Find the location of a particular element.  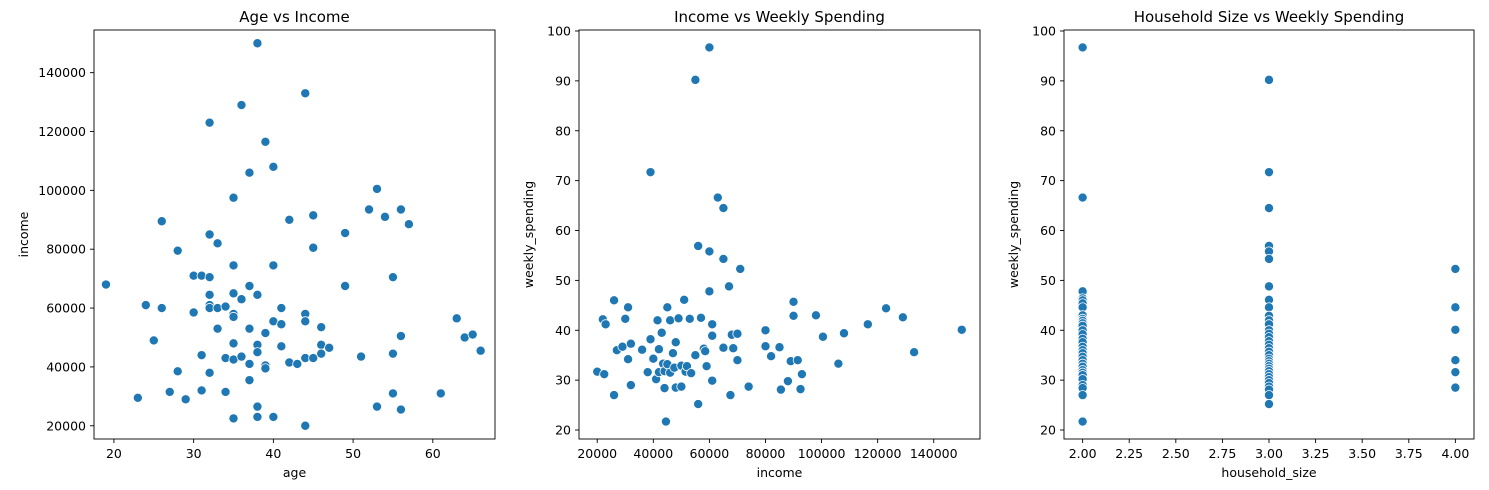

chart-title: Age vs Income is located at coordinates (294, 17).